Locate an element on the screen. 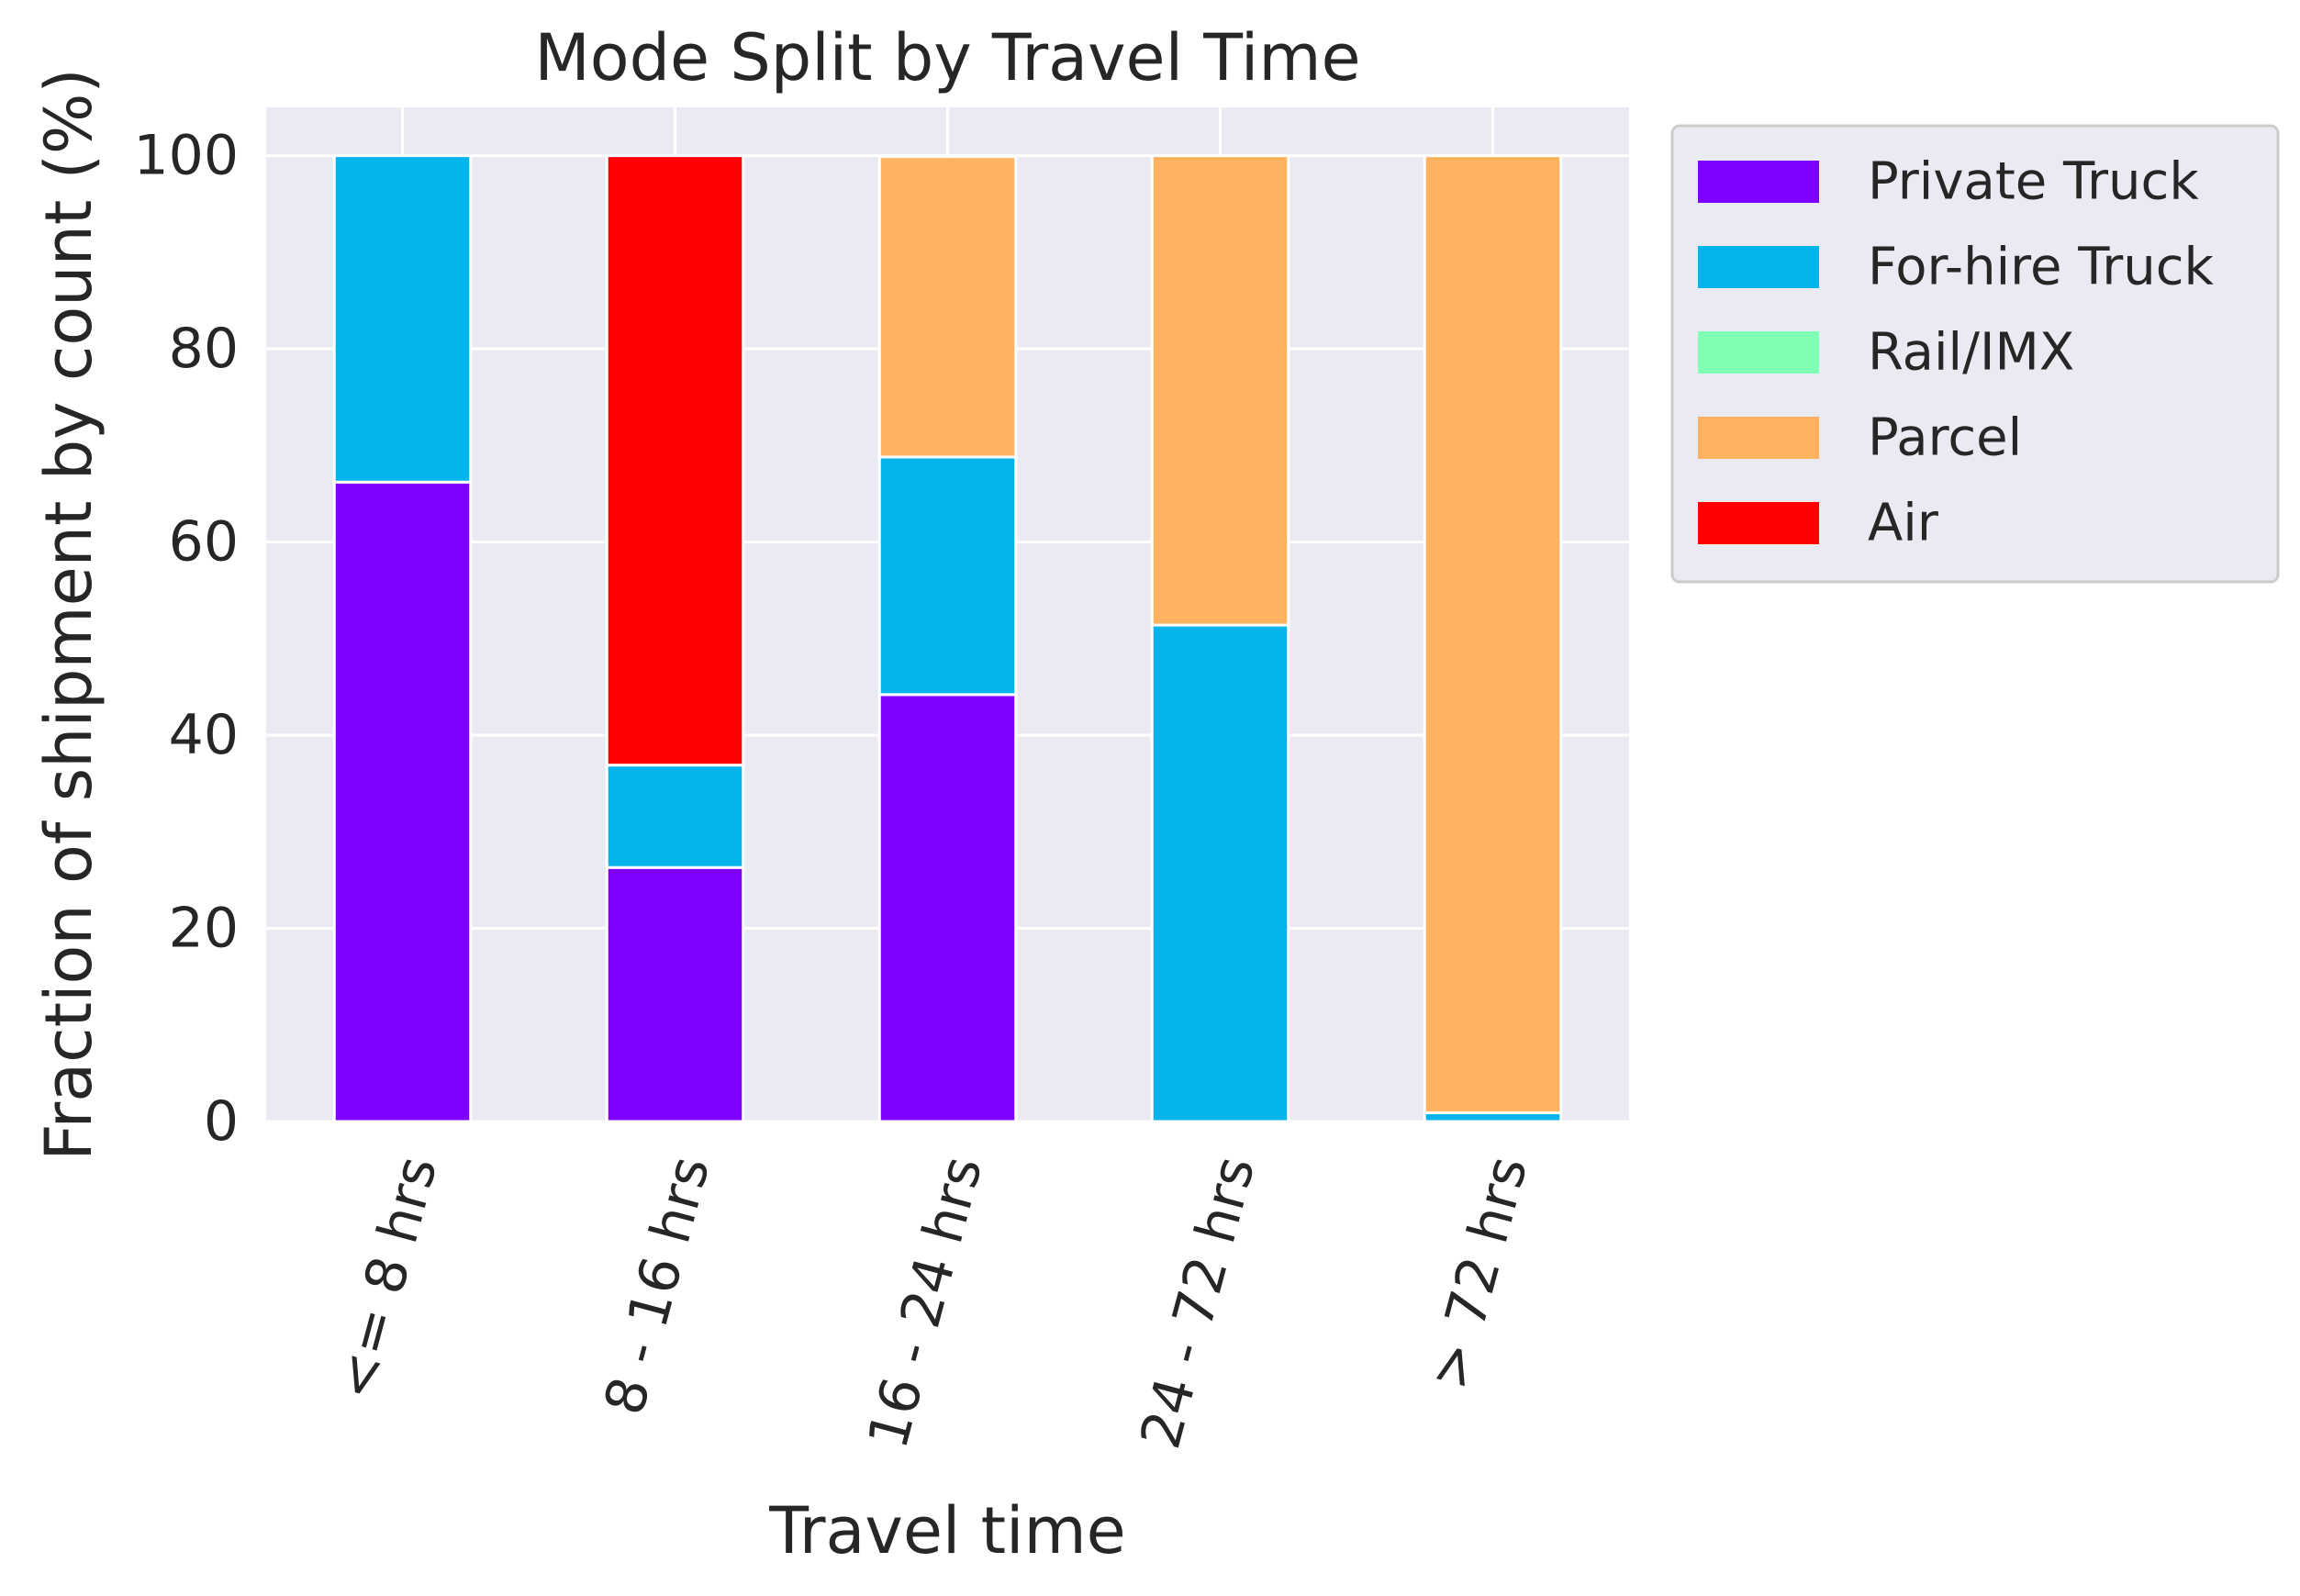 The image size is (2300, 1596). y-tick-label: 20 is located at coordinates (204, 929).